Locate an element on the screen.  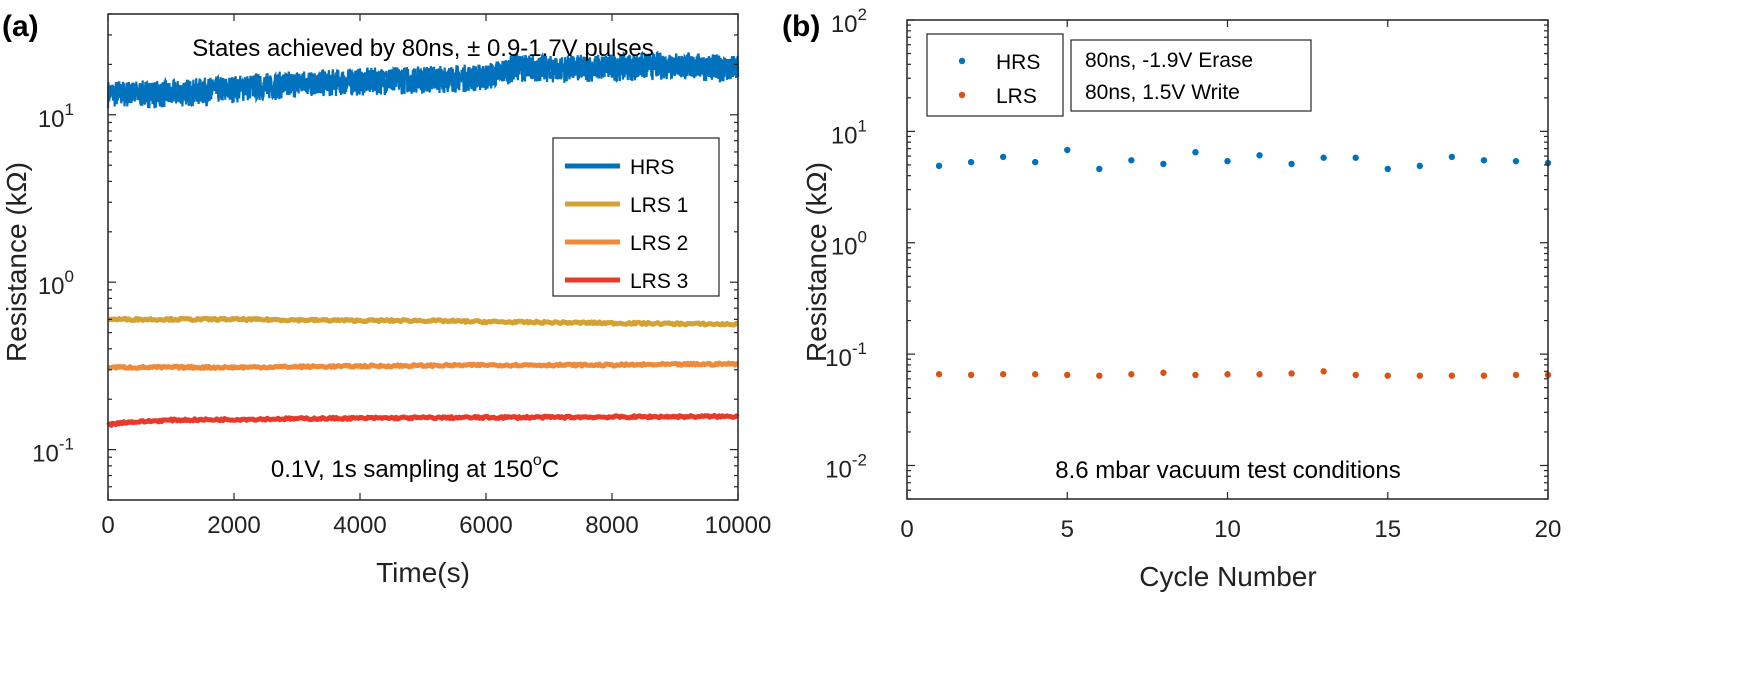
panel-a-x-tick-label: 8000 is located at coordinates (611, 525).